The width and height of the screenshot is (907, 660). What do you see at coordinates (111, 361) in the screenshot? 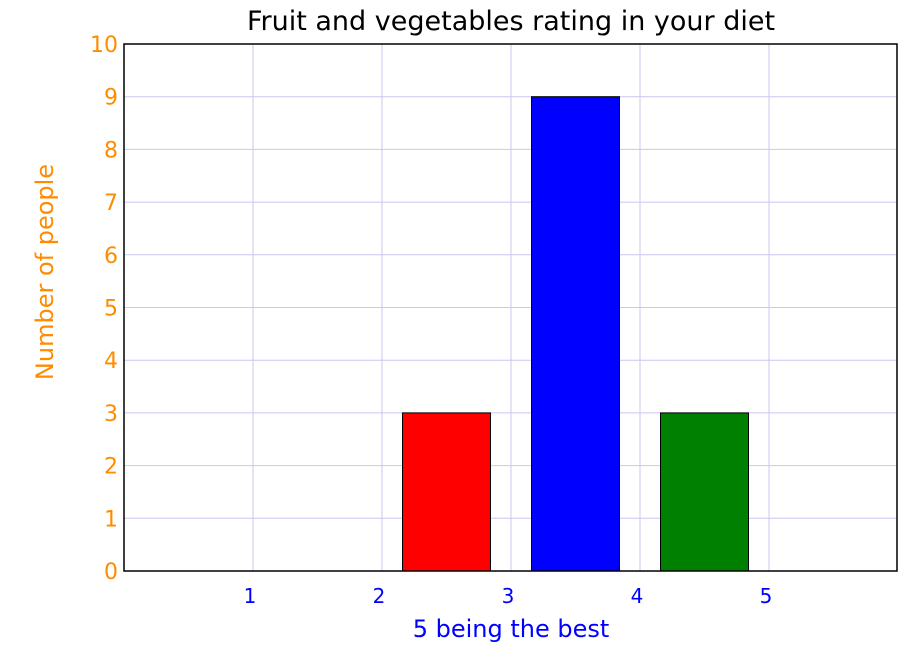
I see `y-tick-label: 4` at bounding box center [111, 361].